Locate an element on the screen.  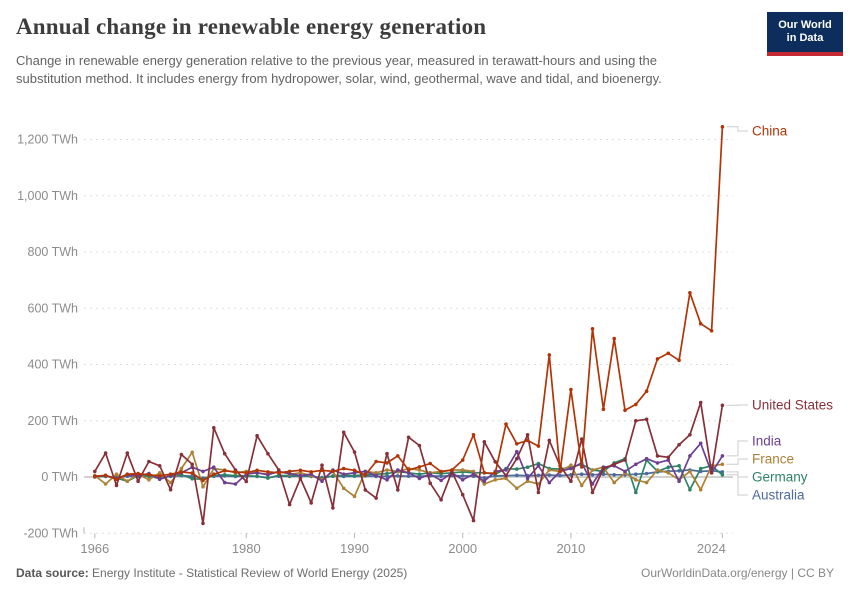
entity-label-australia: Australia is located at coordinates (778, 495).